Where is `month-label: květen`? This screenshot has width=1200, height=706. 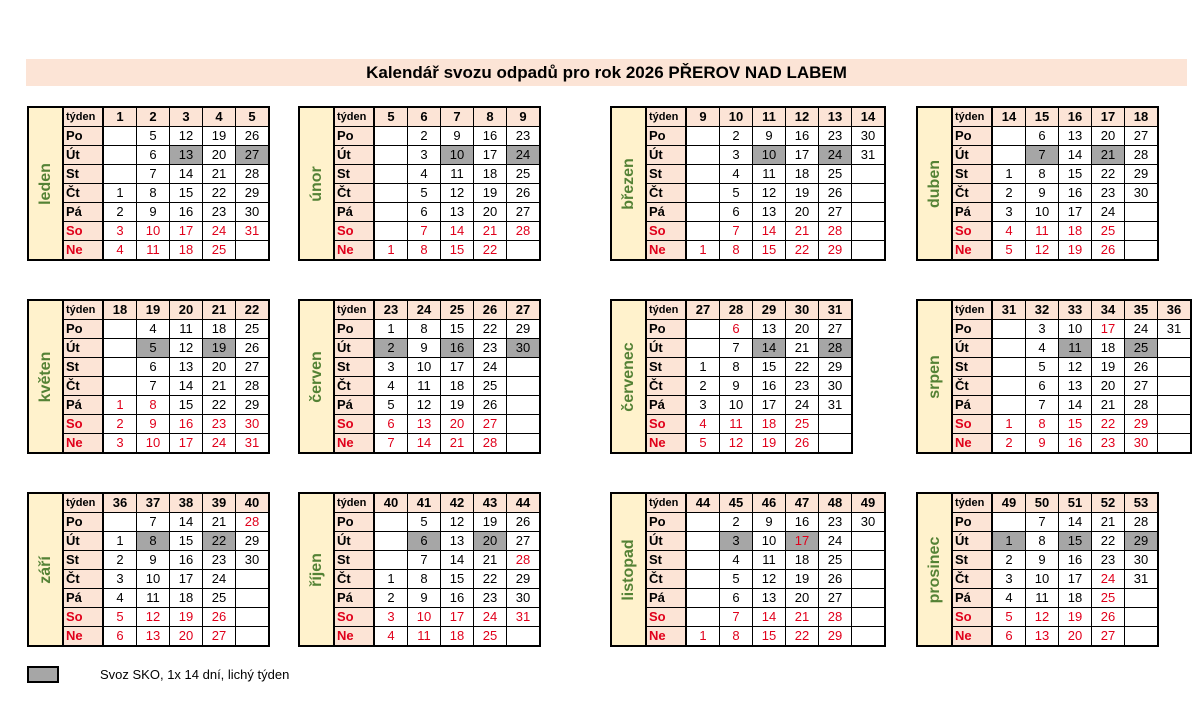 month-label: květen is located at coordinates (45, 376).